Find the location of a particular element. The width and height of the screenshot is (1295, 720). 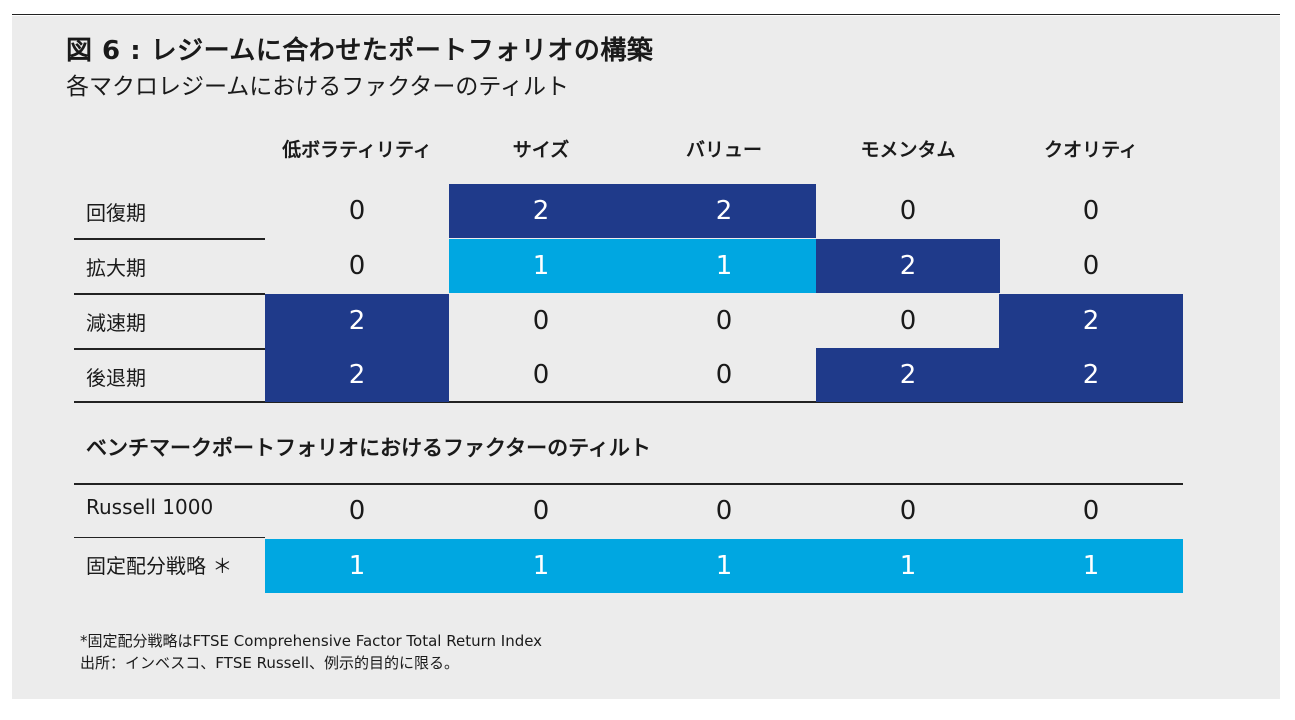

column-header-value: バリュー is located at coordinates (723, 150).